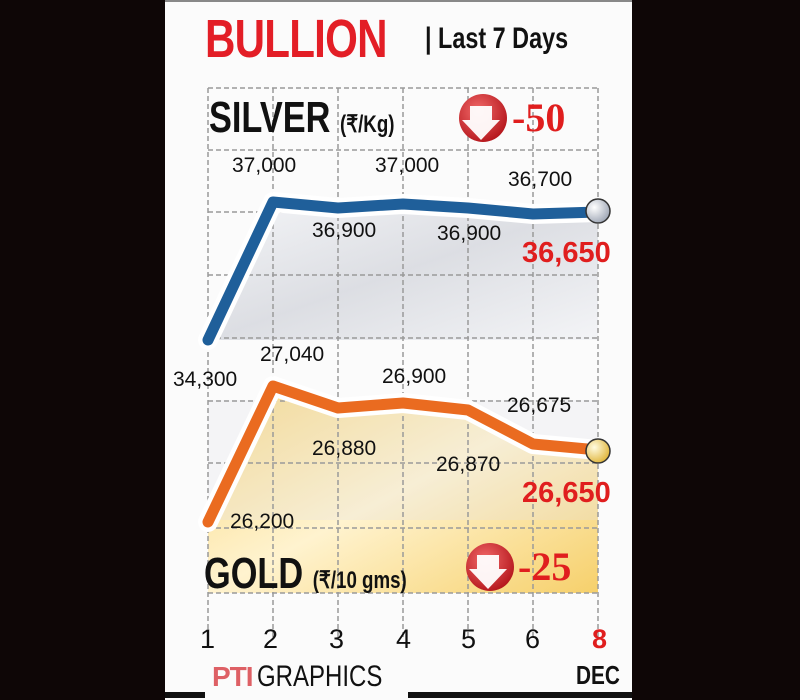 The width and height of the screenshot is (800, 700). I want to click on credit: PTI GRAPHICS, so click(312, 677).